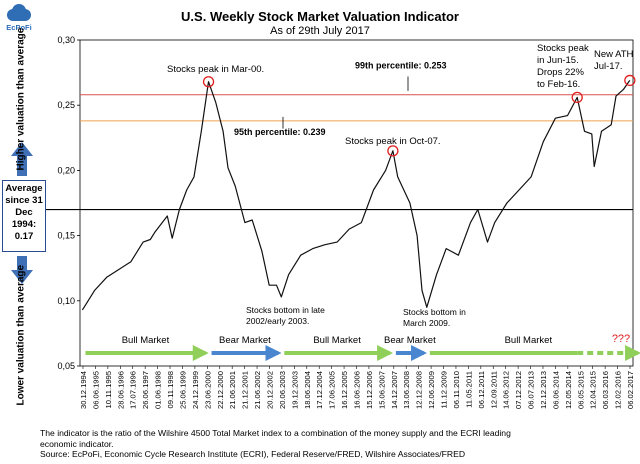 The height and width of the screenshot is (464, 640). Describe the element at coordinates (120, 390) in the screenshot. I see `x-tick-label: 28.06.1996` at that location.